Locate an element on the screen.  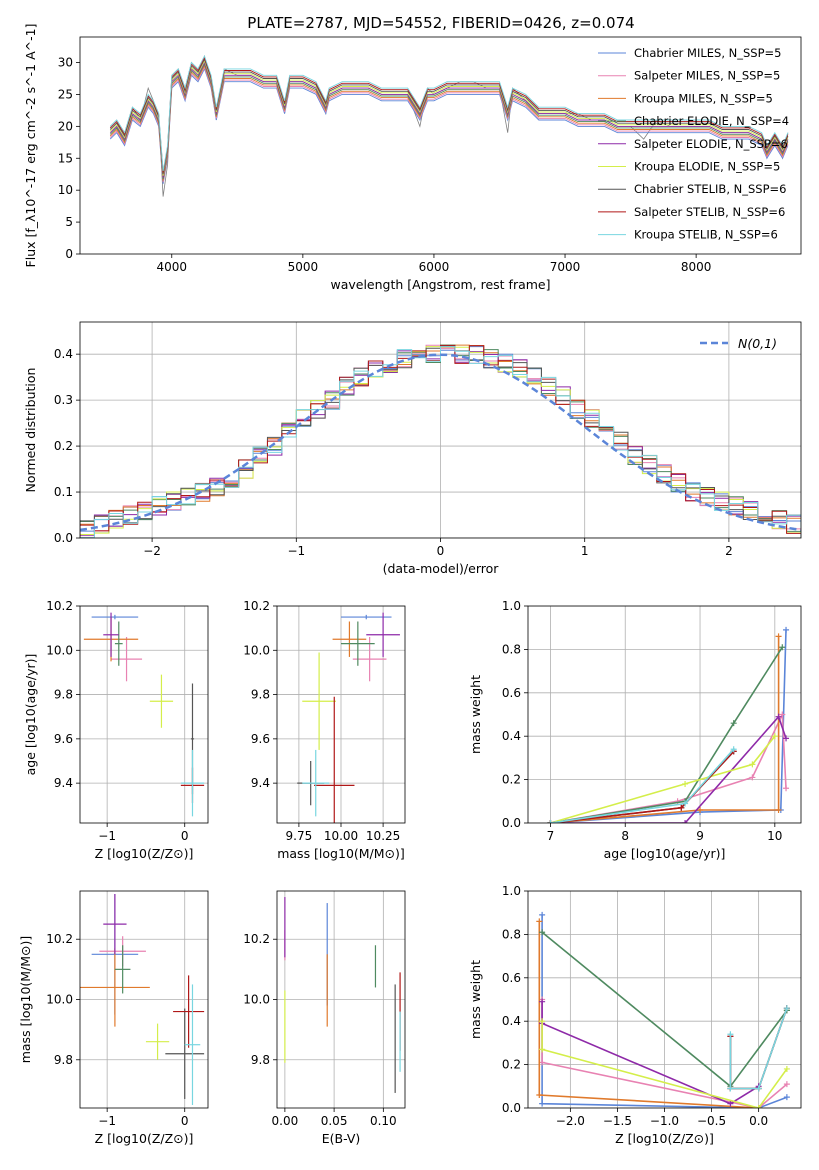
x-tick-label: 9.75 is located at coordinates (299, 836).